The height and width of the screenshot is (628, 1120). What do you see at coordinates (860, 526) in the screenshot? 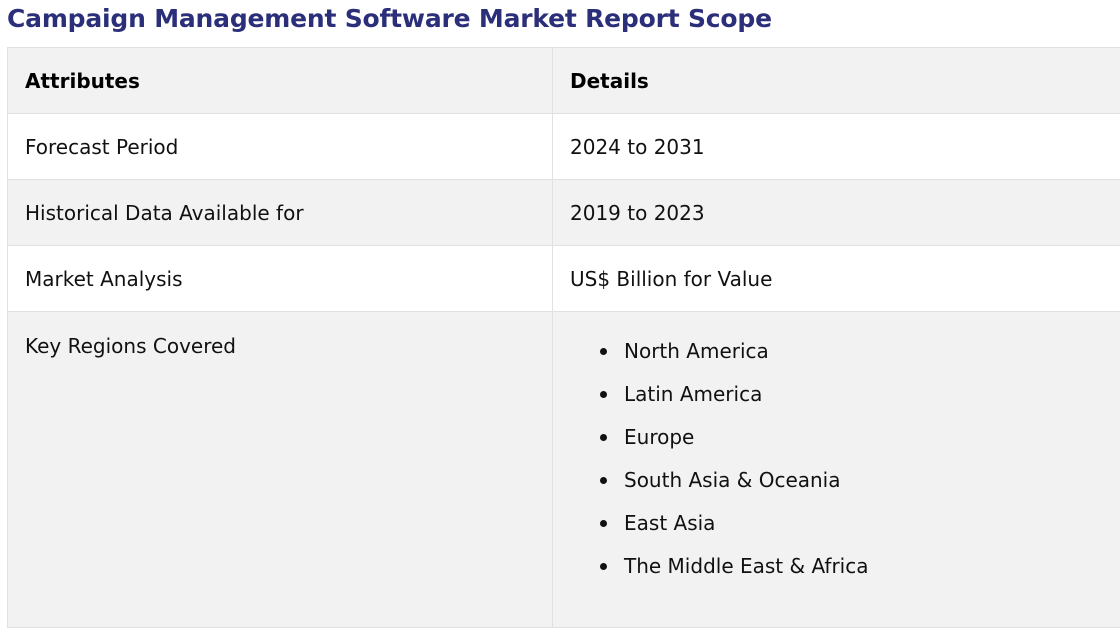
I see `list-item: East Asia` at bounding box center [860, 526].